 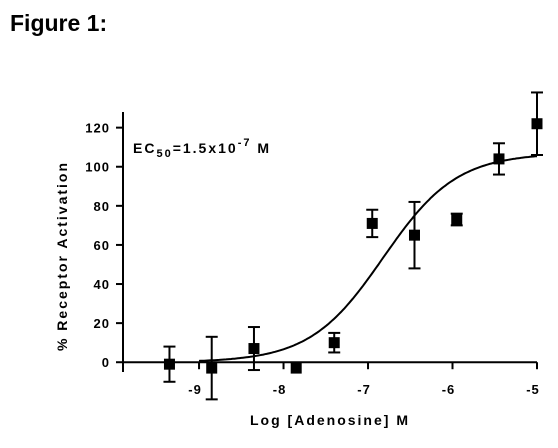 I want to click on y-tick-label: 80, so click(x=102, y=206).